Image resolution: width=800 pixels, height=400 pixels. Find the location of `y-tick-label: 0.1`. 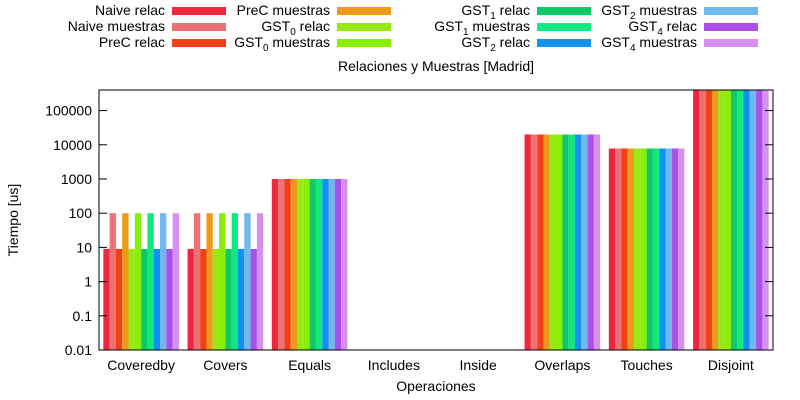

y-tick-label: 0.1 is located at coordinates (83, 316).